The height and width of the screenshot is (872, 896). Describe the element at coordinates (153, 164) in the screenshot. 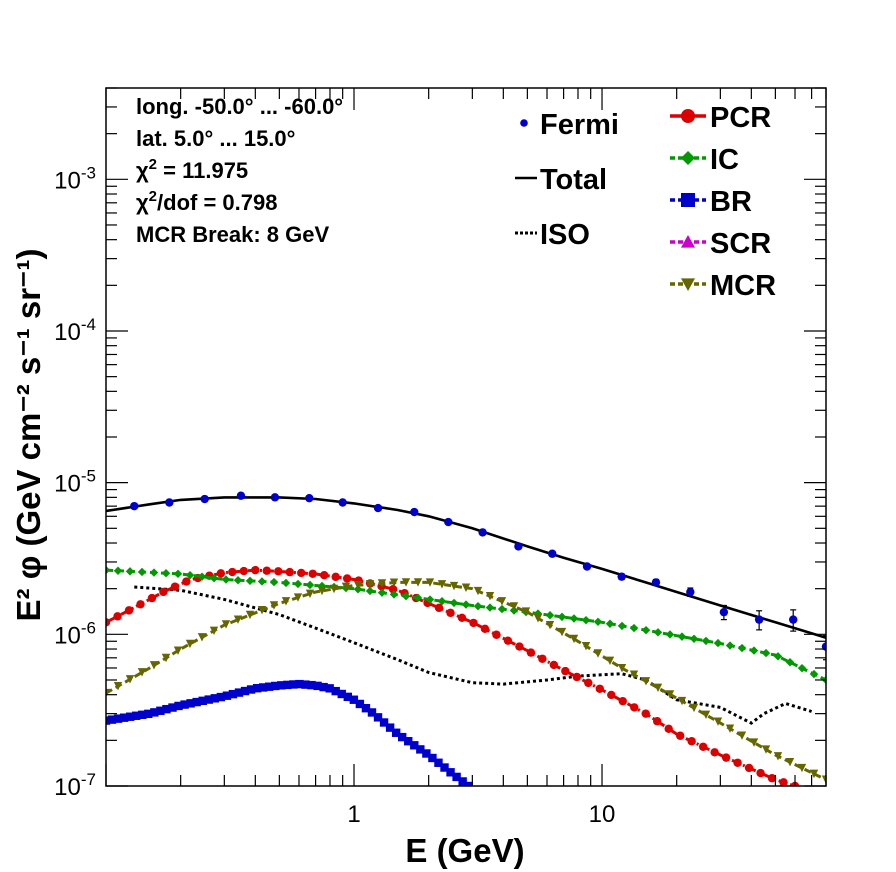

I see `info-text-sup: 2` at that location.